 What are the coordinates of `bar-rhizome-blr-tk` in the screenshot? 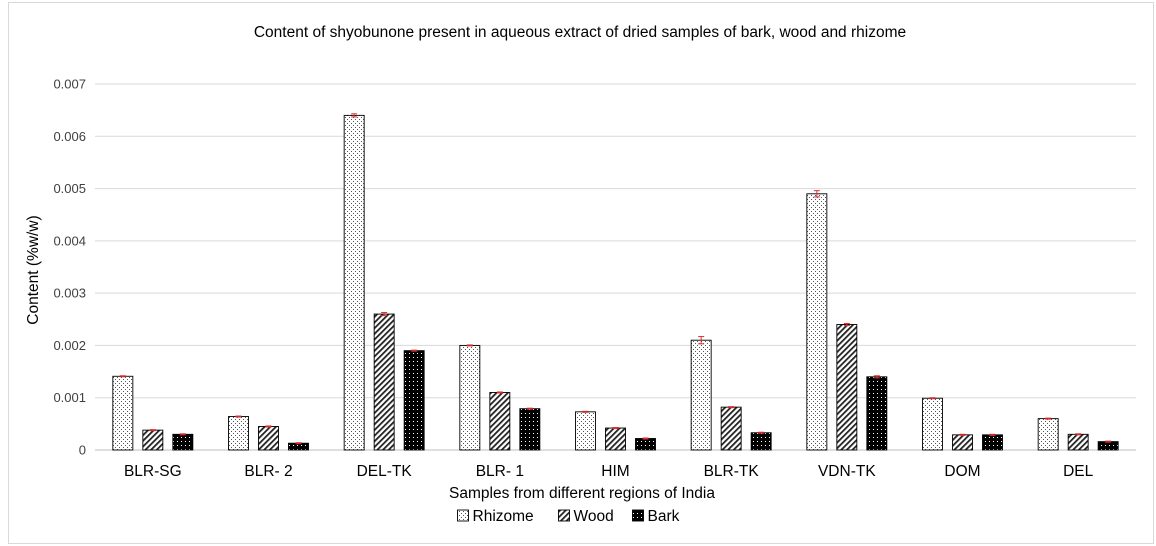 It's located at (701, 395).